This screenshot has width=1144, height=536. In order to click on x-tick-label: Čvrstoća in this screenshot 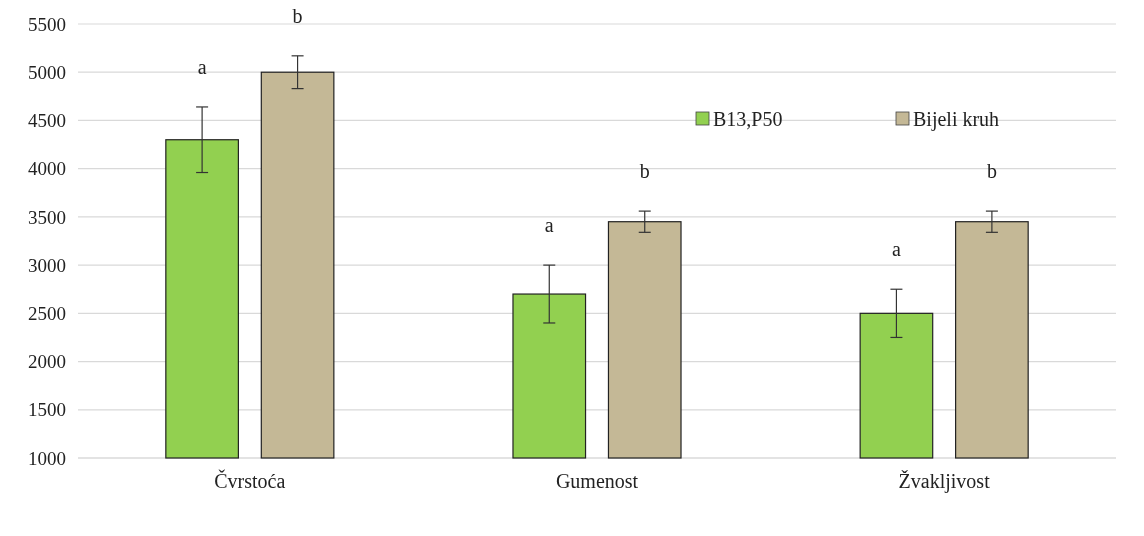, I will do `click(250, 480)`.